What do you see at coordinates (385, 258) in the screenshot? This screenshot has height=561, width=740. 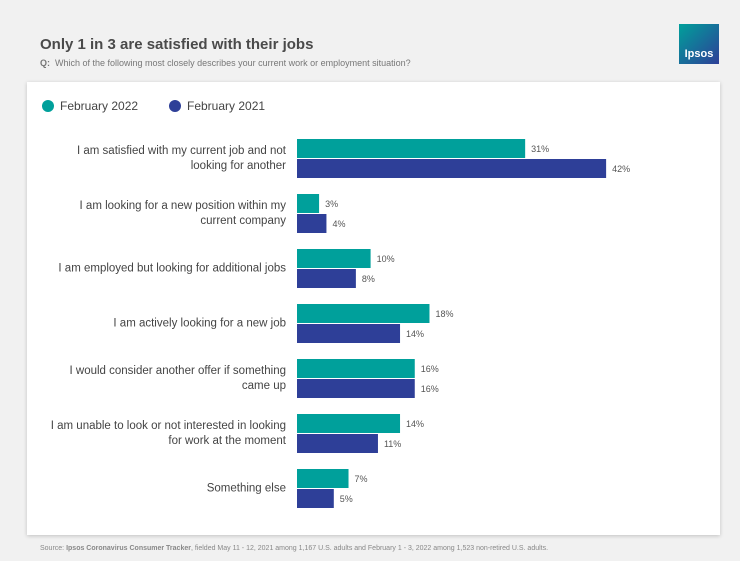 I see `value-label: 10%` at bounding box center [385, 258].